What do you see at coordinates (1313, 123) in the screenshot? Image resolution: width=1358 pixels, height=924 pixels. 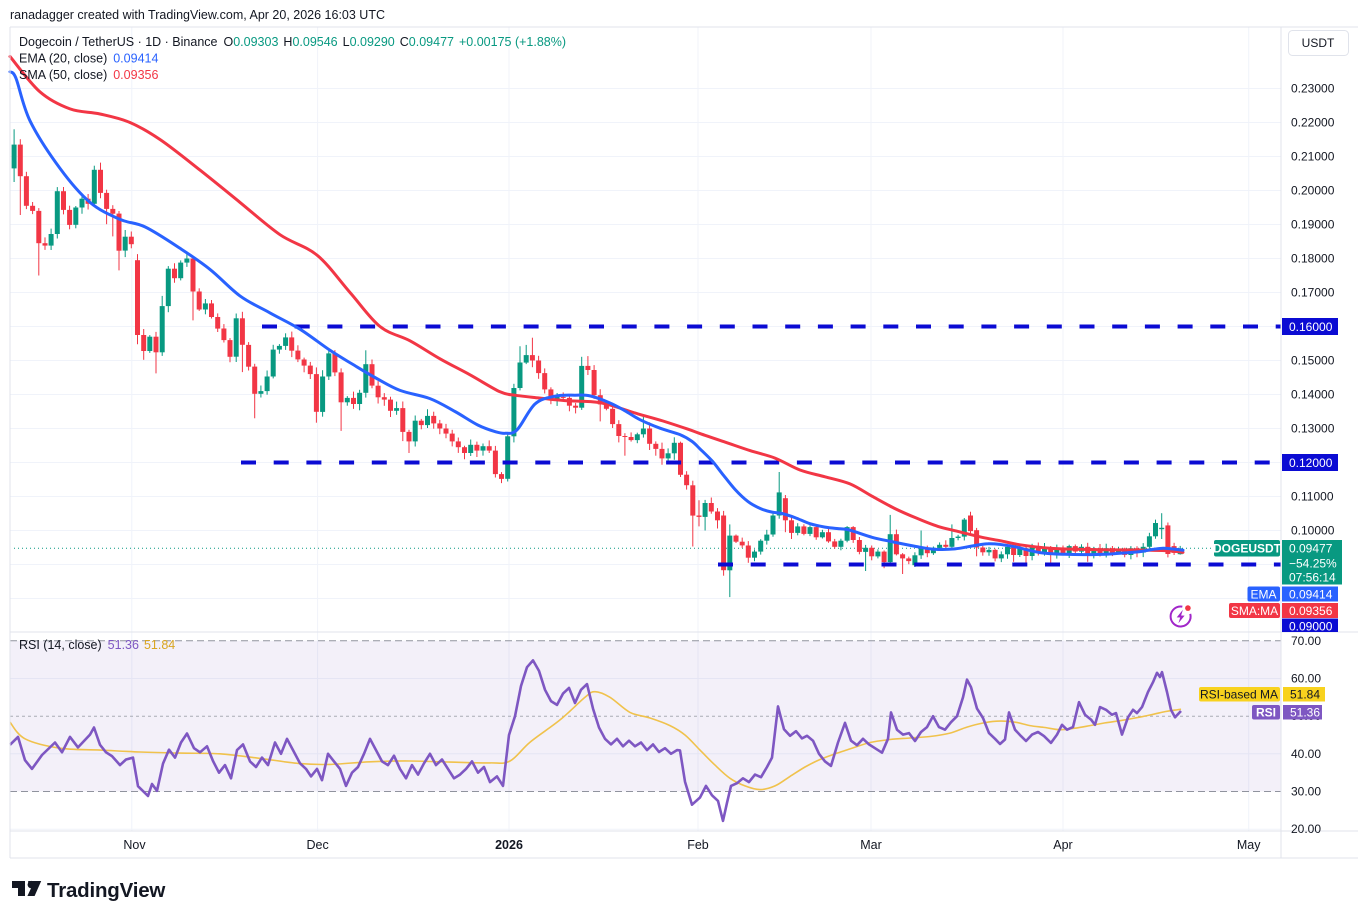 I see `svg-text: 0.22000` at bounding box center [1313, 123].